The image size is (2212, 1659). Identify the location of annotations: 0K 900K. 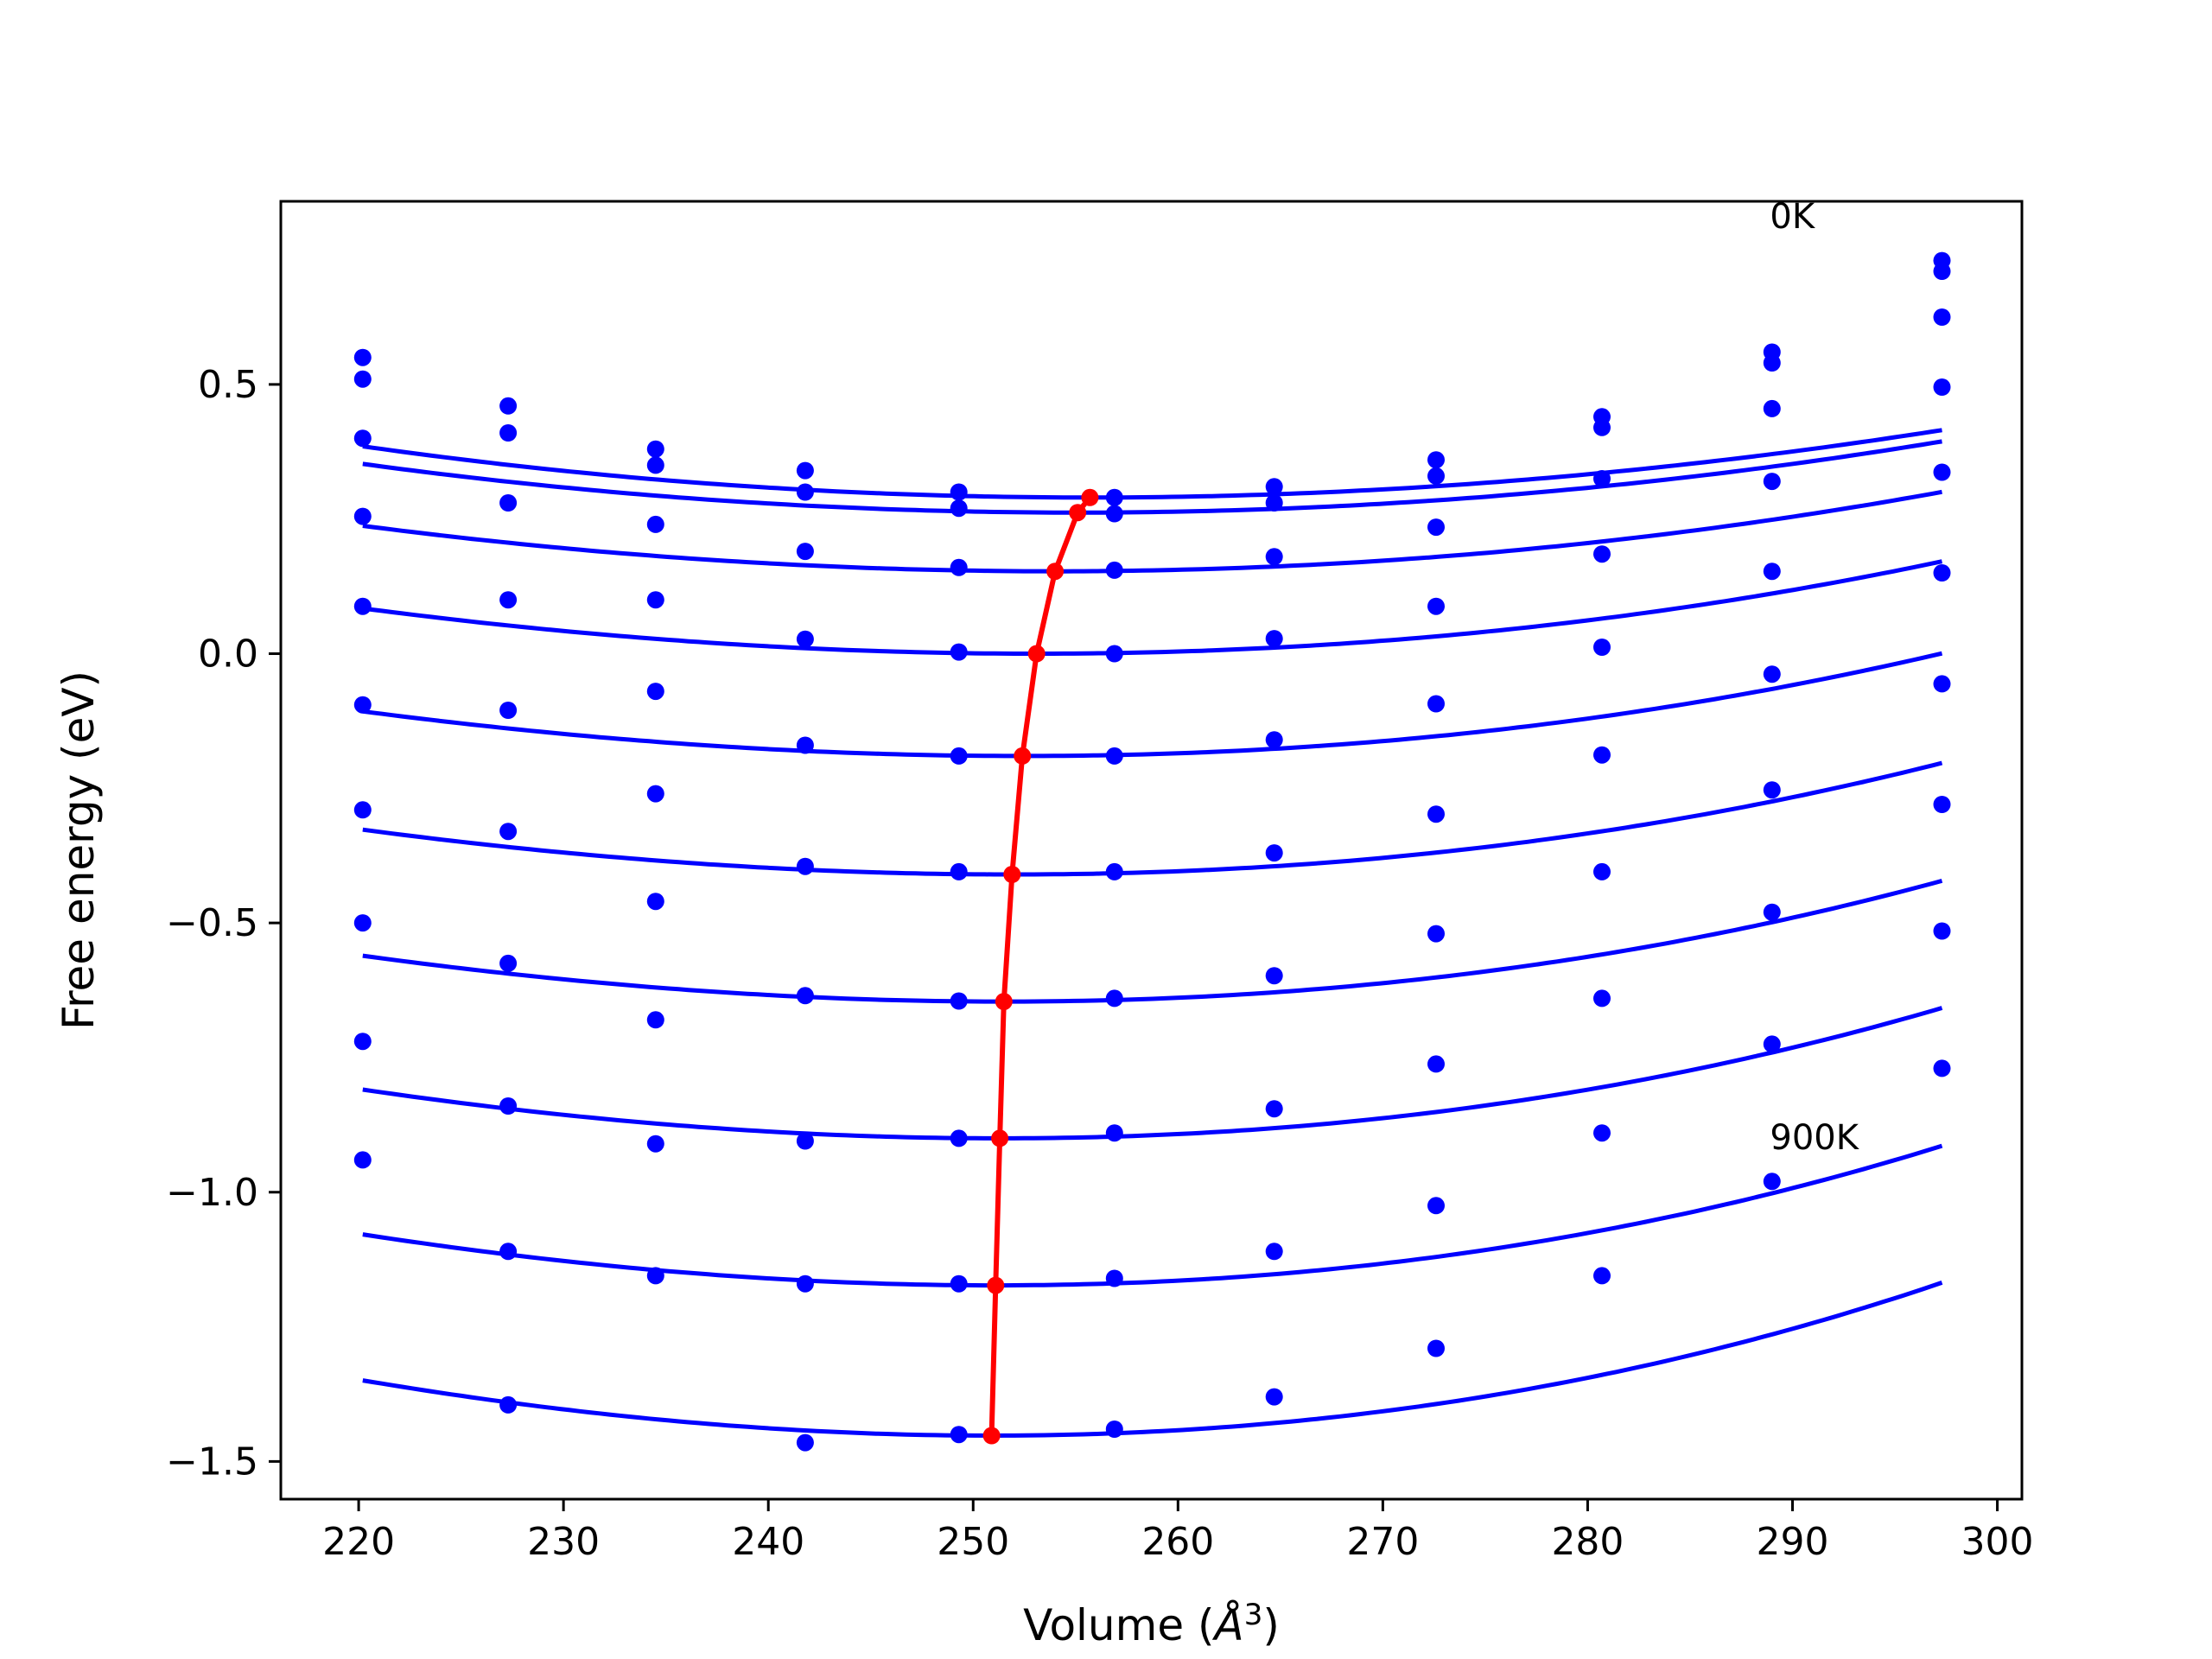
(1814, 677).